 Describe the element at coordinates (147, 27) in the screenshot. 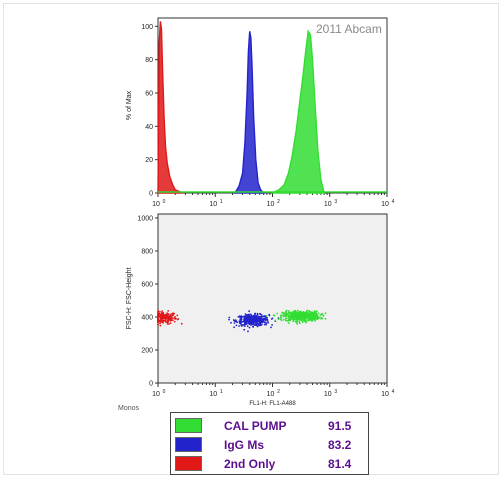

I see `y-tick-label: 100` at that location.